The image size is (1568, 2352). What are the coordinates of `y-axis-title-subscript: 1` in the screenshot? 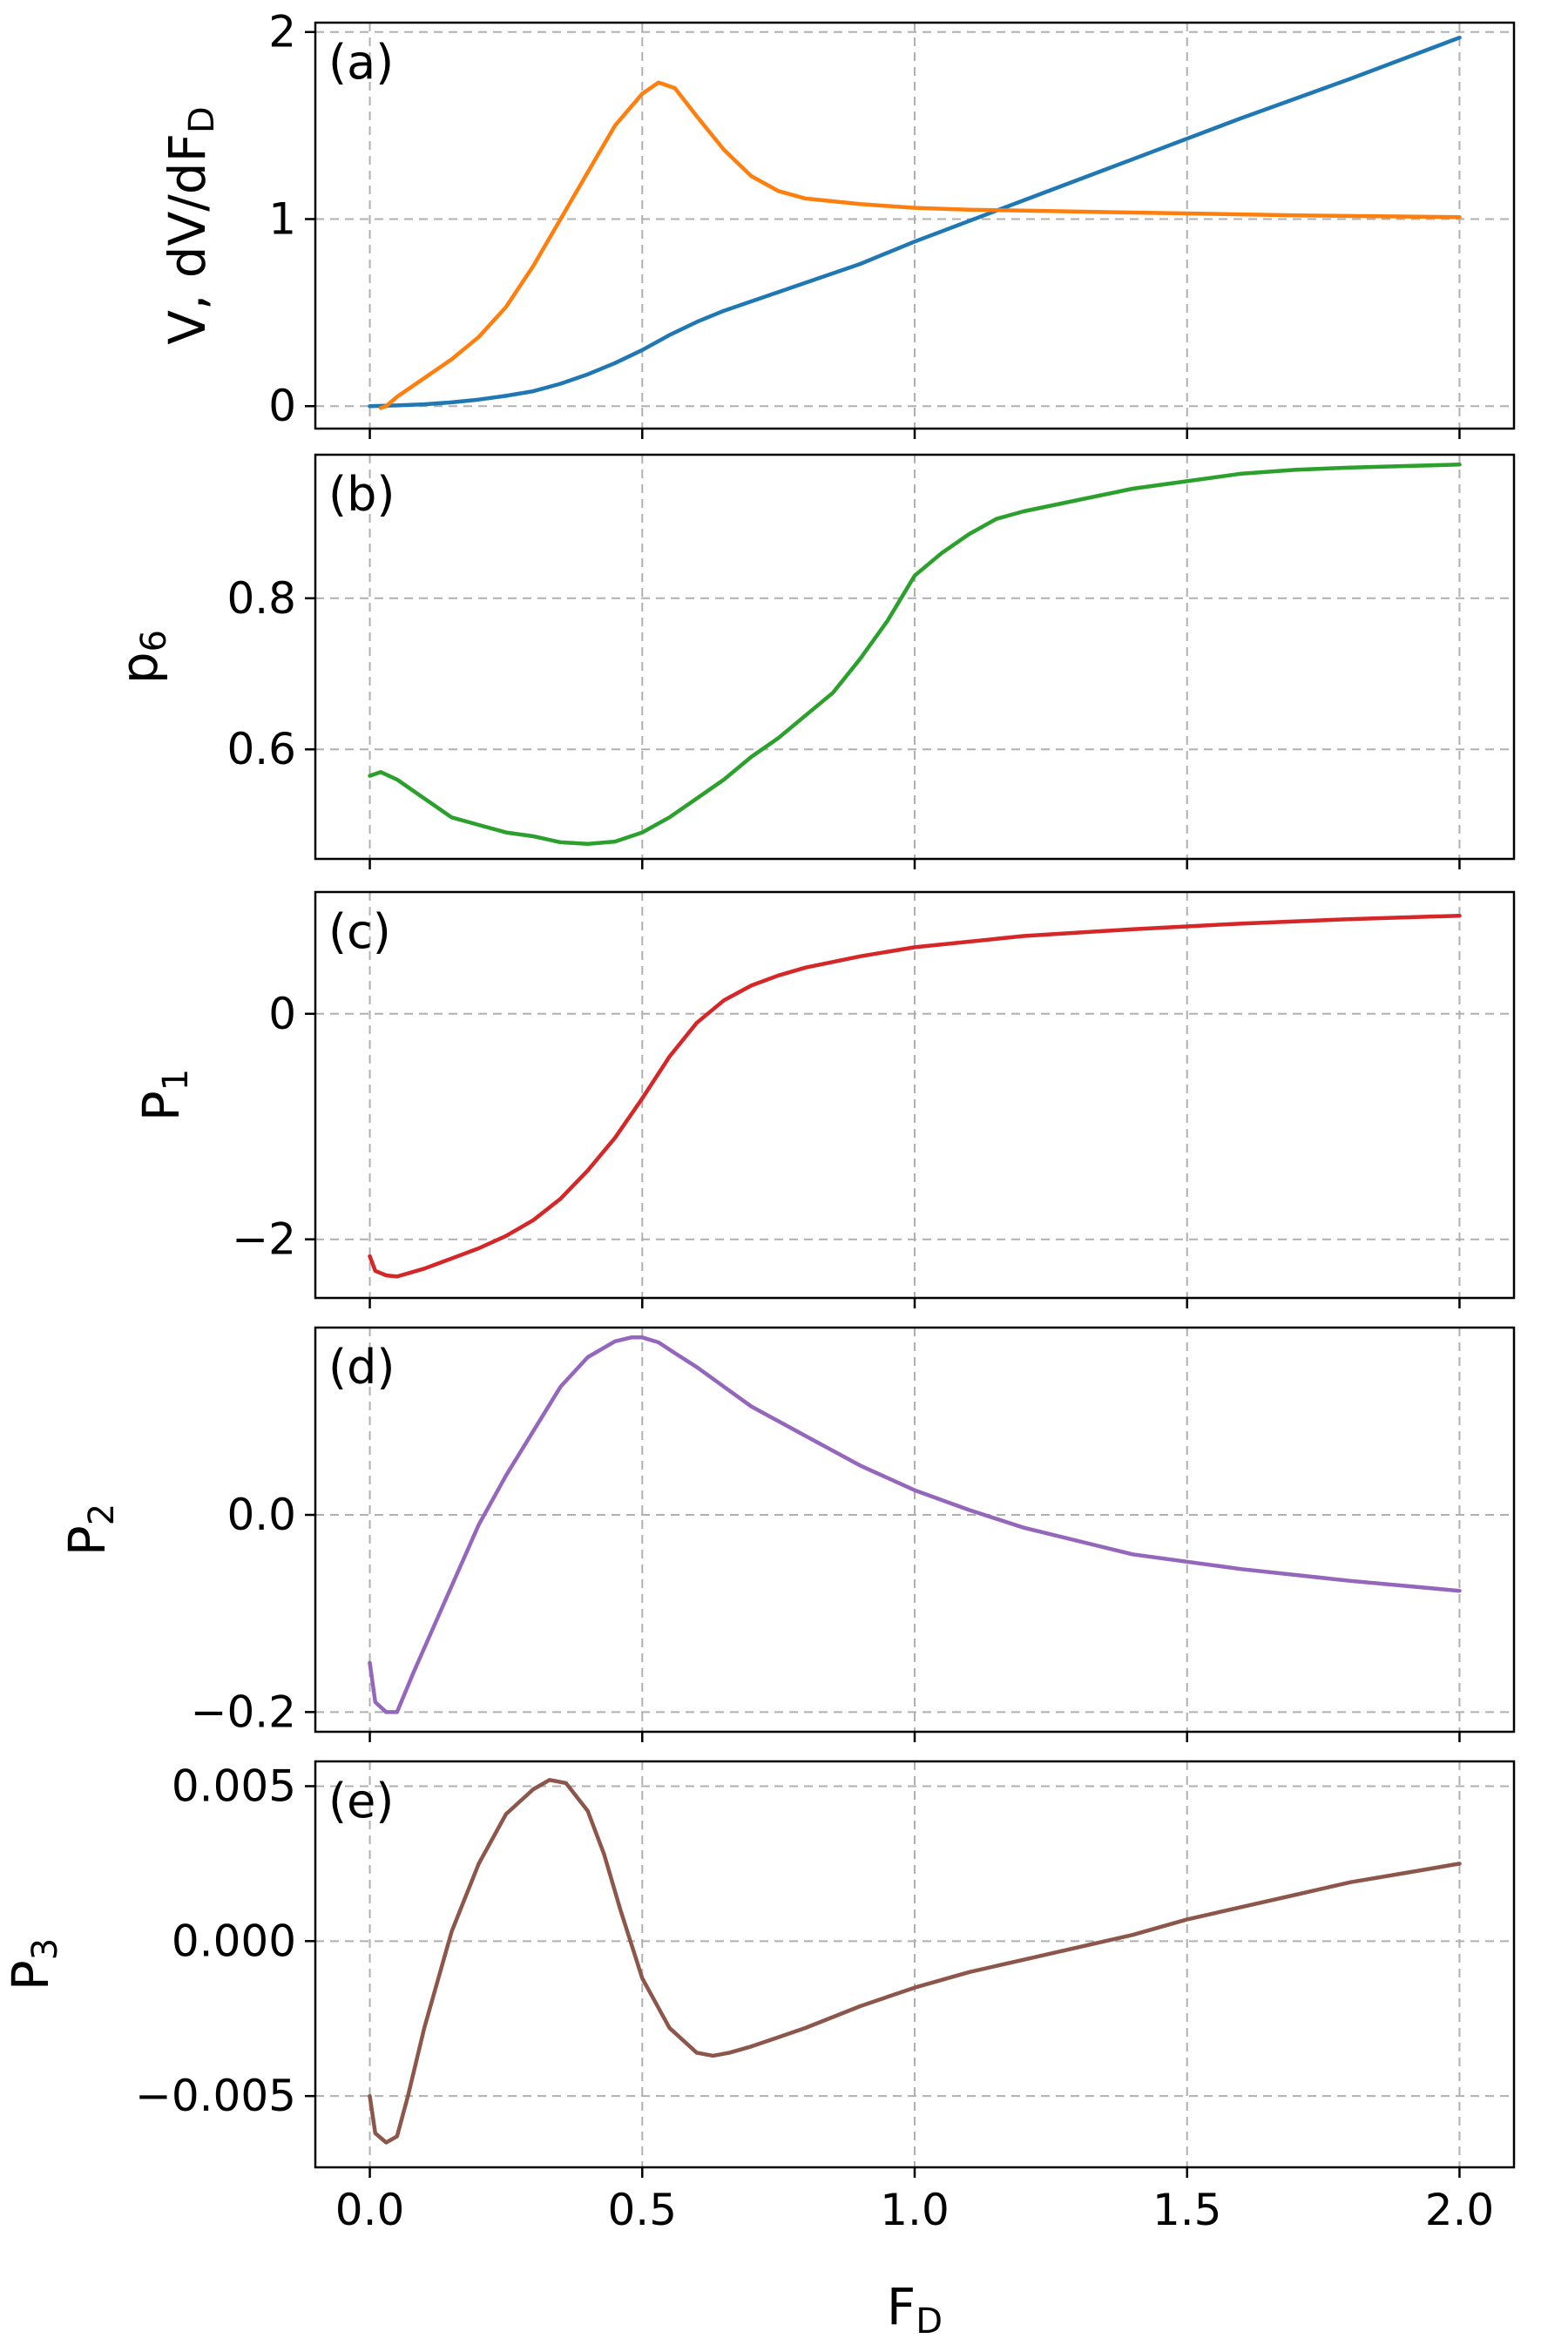 It's located at (176, 1080).